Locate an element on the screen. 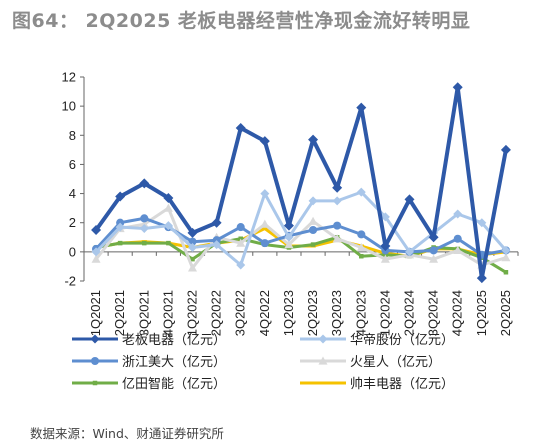 The height and width of the screenshot is (445, 533). legend-item: 火星人（亿元） is located at coordinates (370, 362).